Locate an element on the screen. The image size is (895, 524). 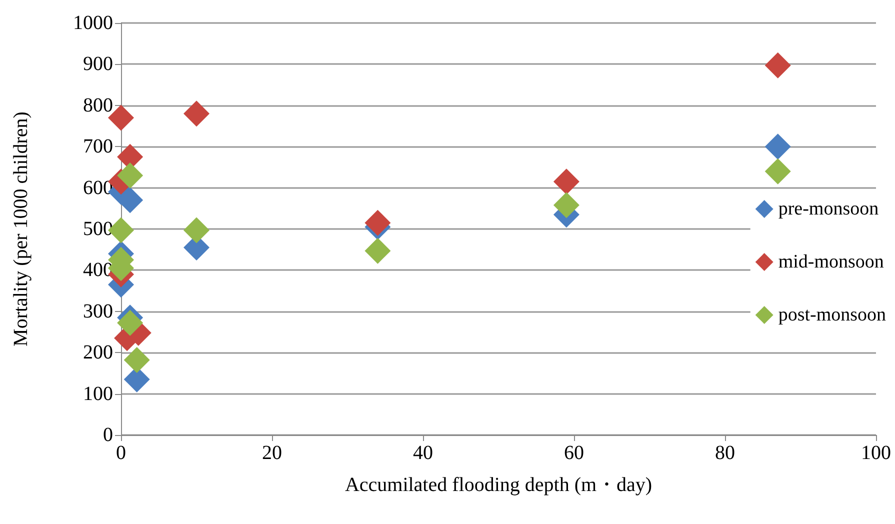
y-tick-label: 300 is located at coordinates (98, 311).